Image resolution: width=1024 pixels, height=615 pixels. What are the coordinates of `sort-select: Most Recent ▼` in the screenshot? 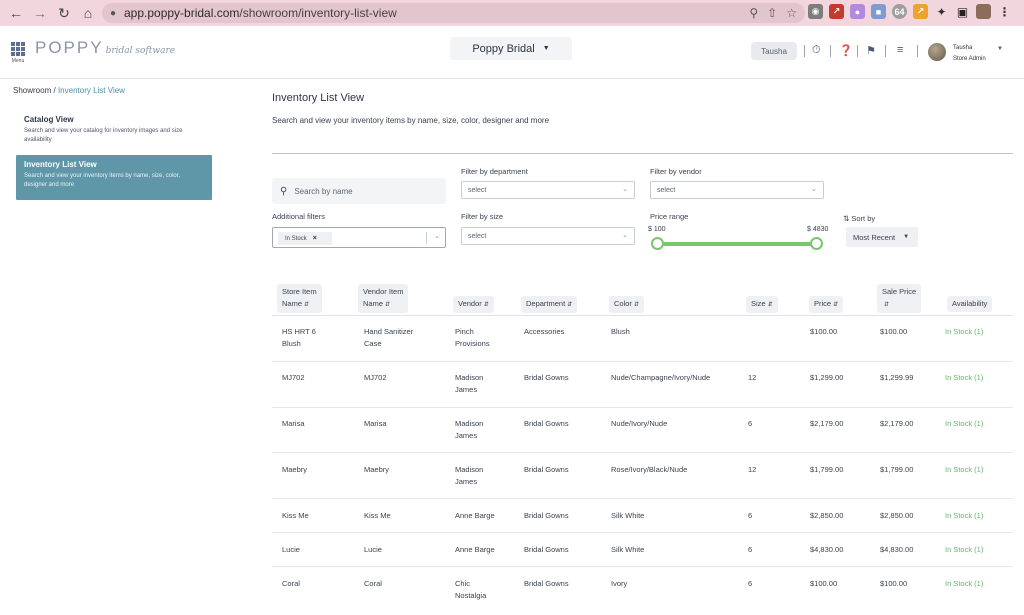 It's located at (882, 237).